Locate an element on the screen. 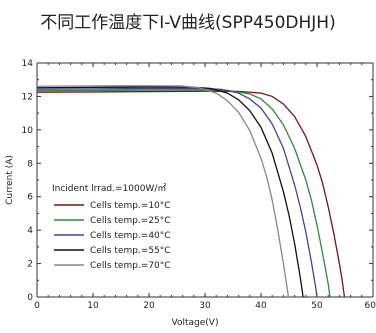 Image resolution: width=376 pixels, height=333 pixels. x-tick-label: 50 is located at coordinates (317, 306).